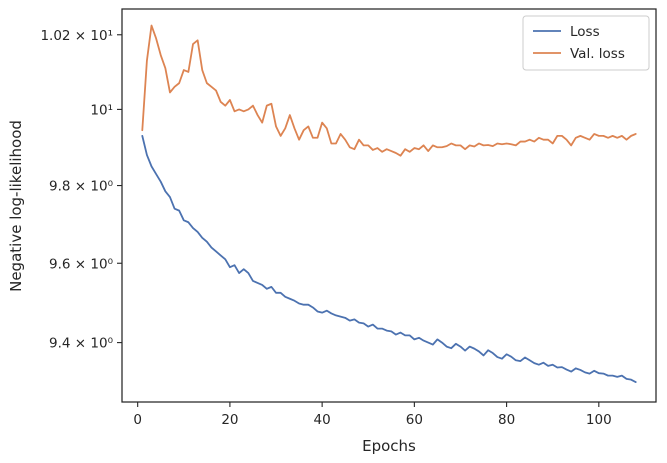  Describe the element at coordinates (414, 420) in the screenshot. I see `x-tick-label: 60` at that location.